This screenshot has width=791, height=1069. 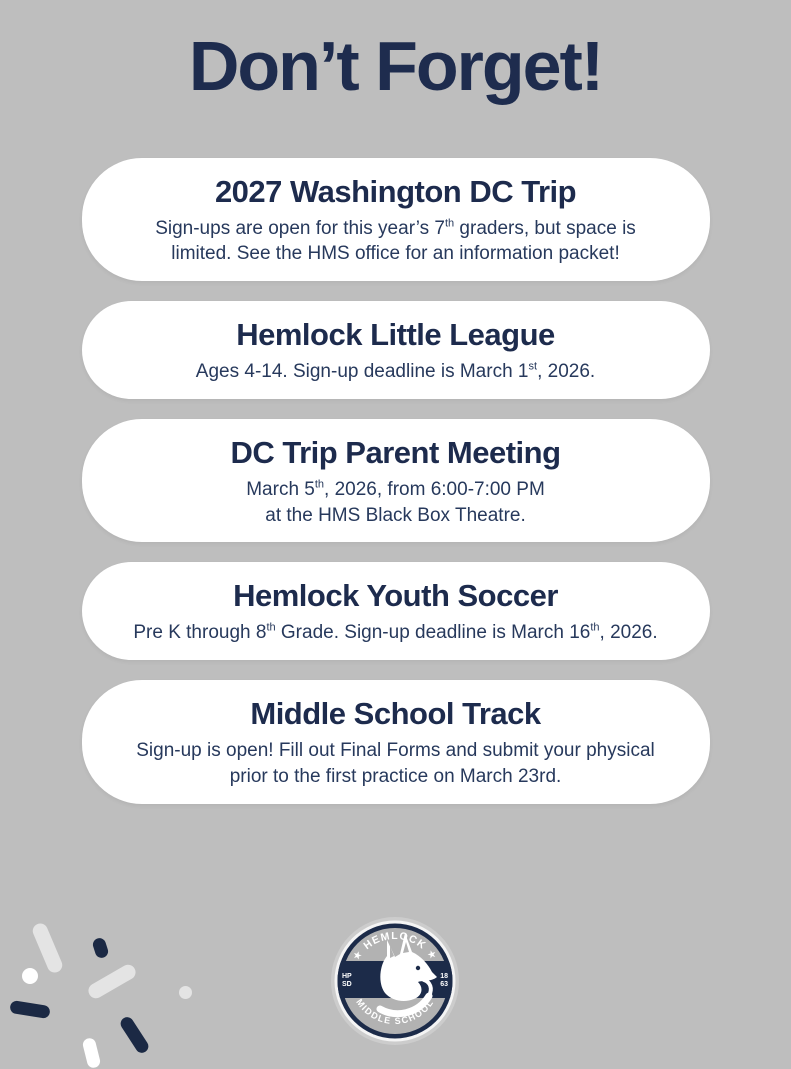 What do you see at coordinates (395, 714) in the screenshot?
I see `card-title: Middle School Track` at bounding box center [395, 714].